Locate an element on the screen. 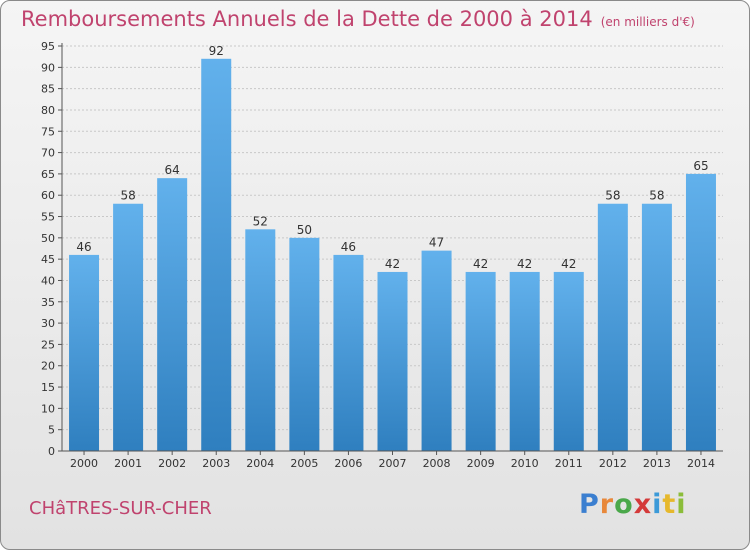 The width and height of the screenshot is (750, 550). x-tick-label: 2014 is located at coordinates (701, 463).